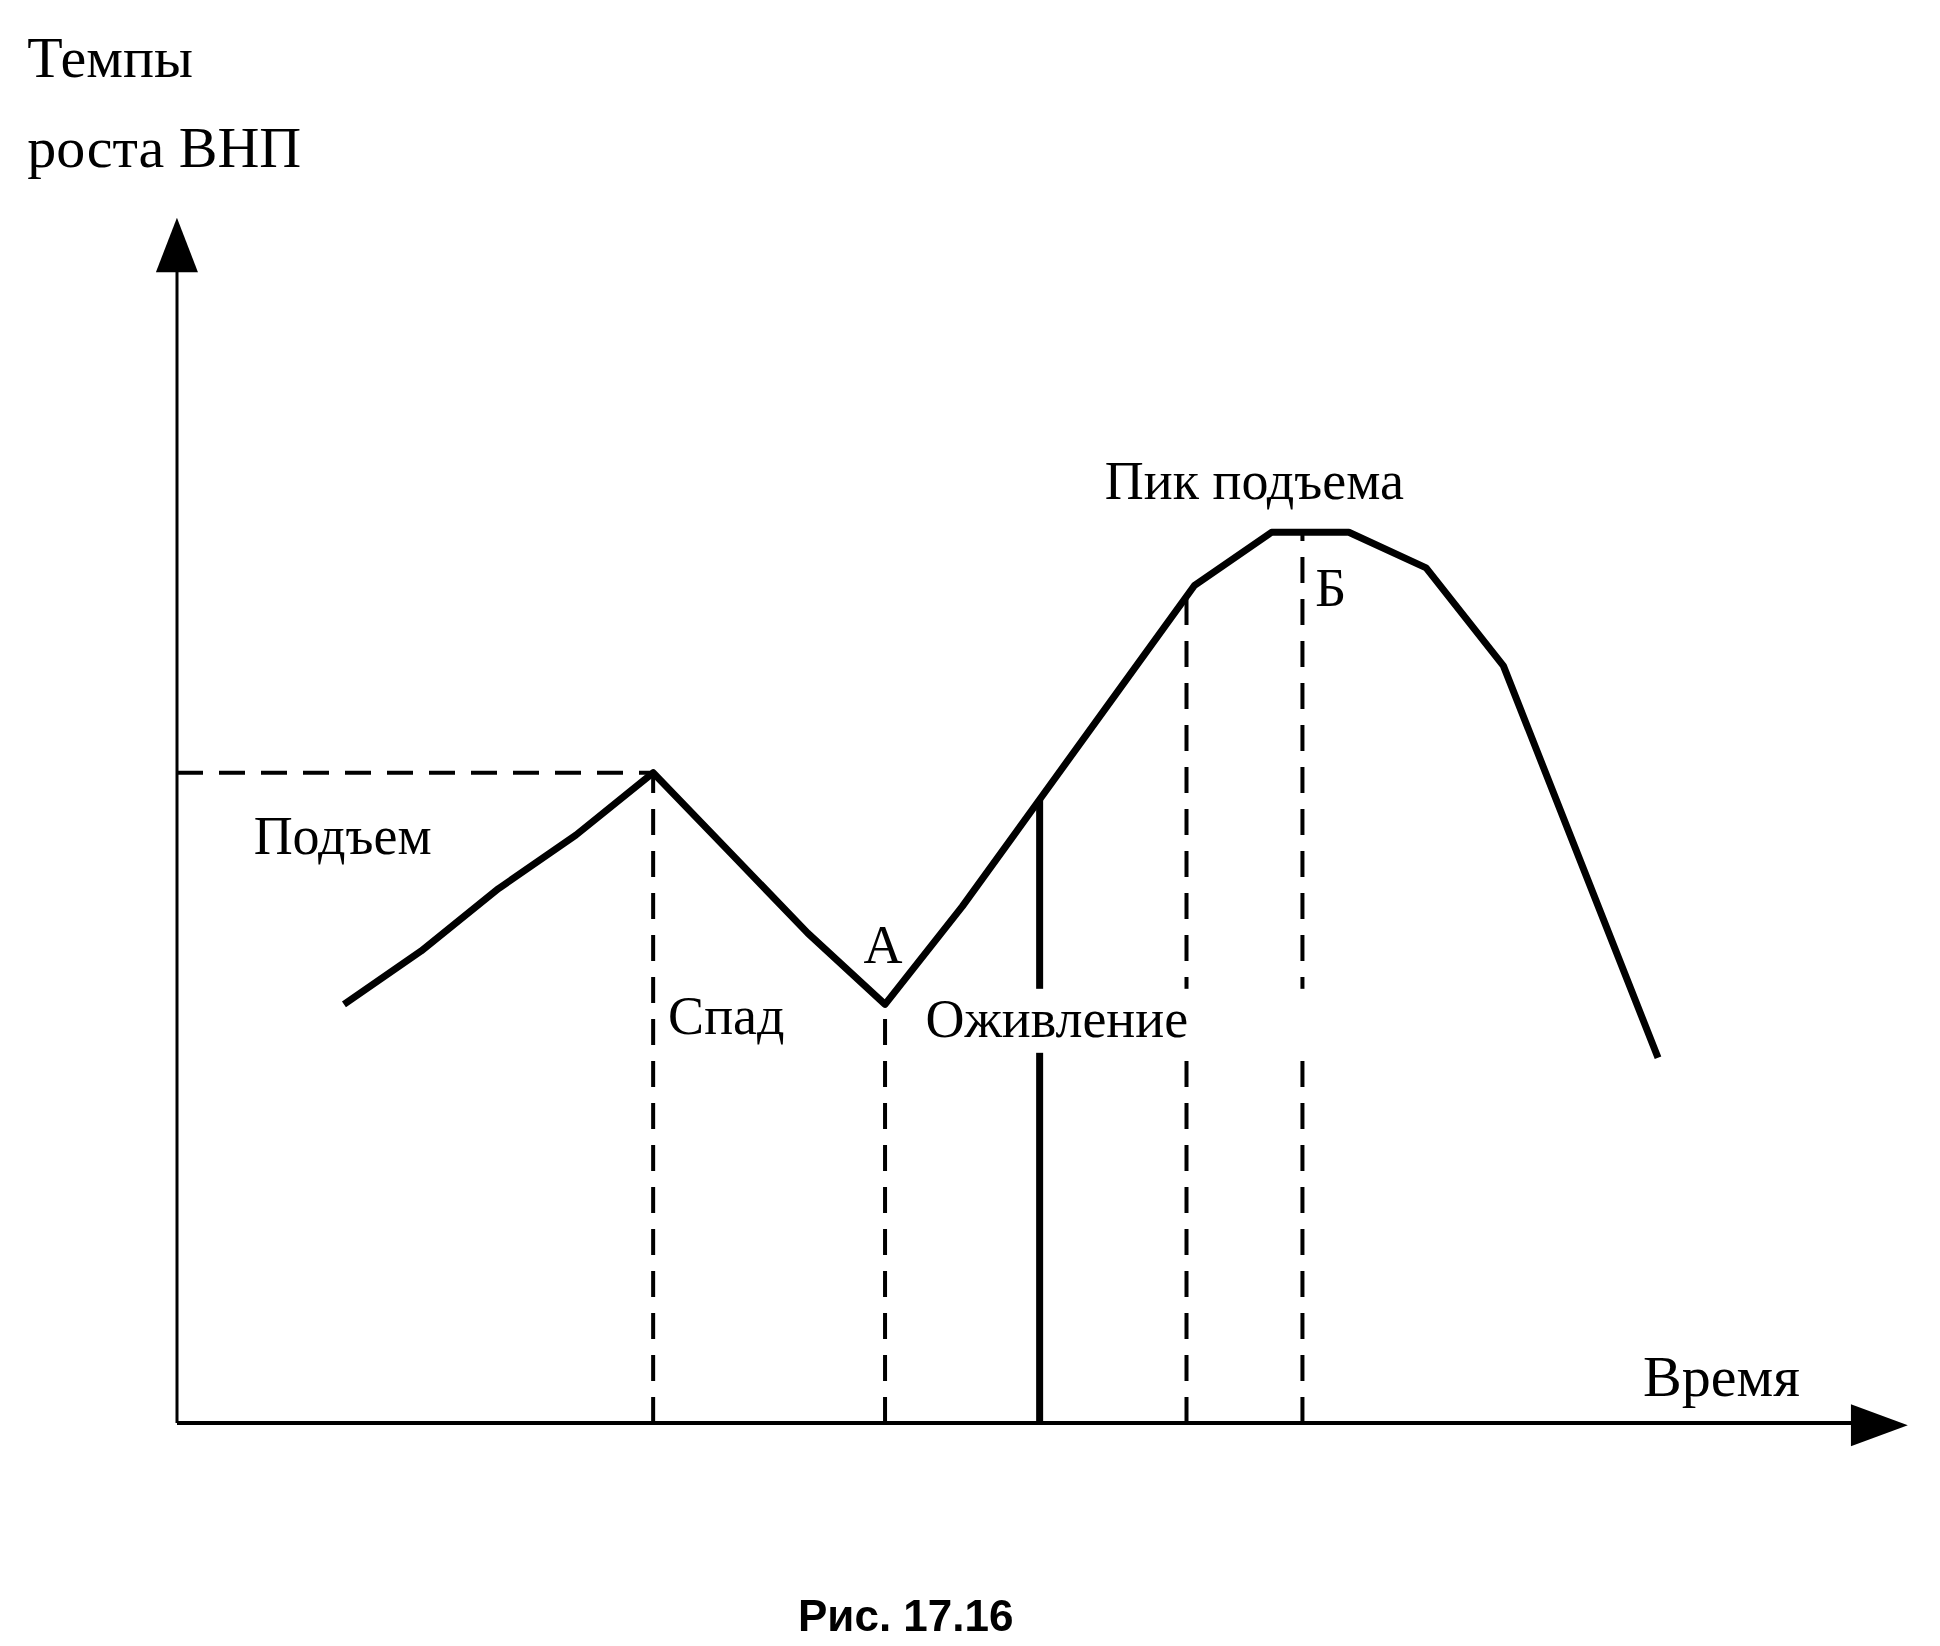  What do you see at coordinates (1721, 1376) in the screenshot?
I see `x-axis-title: Время` at bounding box center [1721, 1376].